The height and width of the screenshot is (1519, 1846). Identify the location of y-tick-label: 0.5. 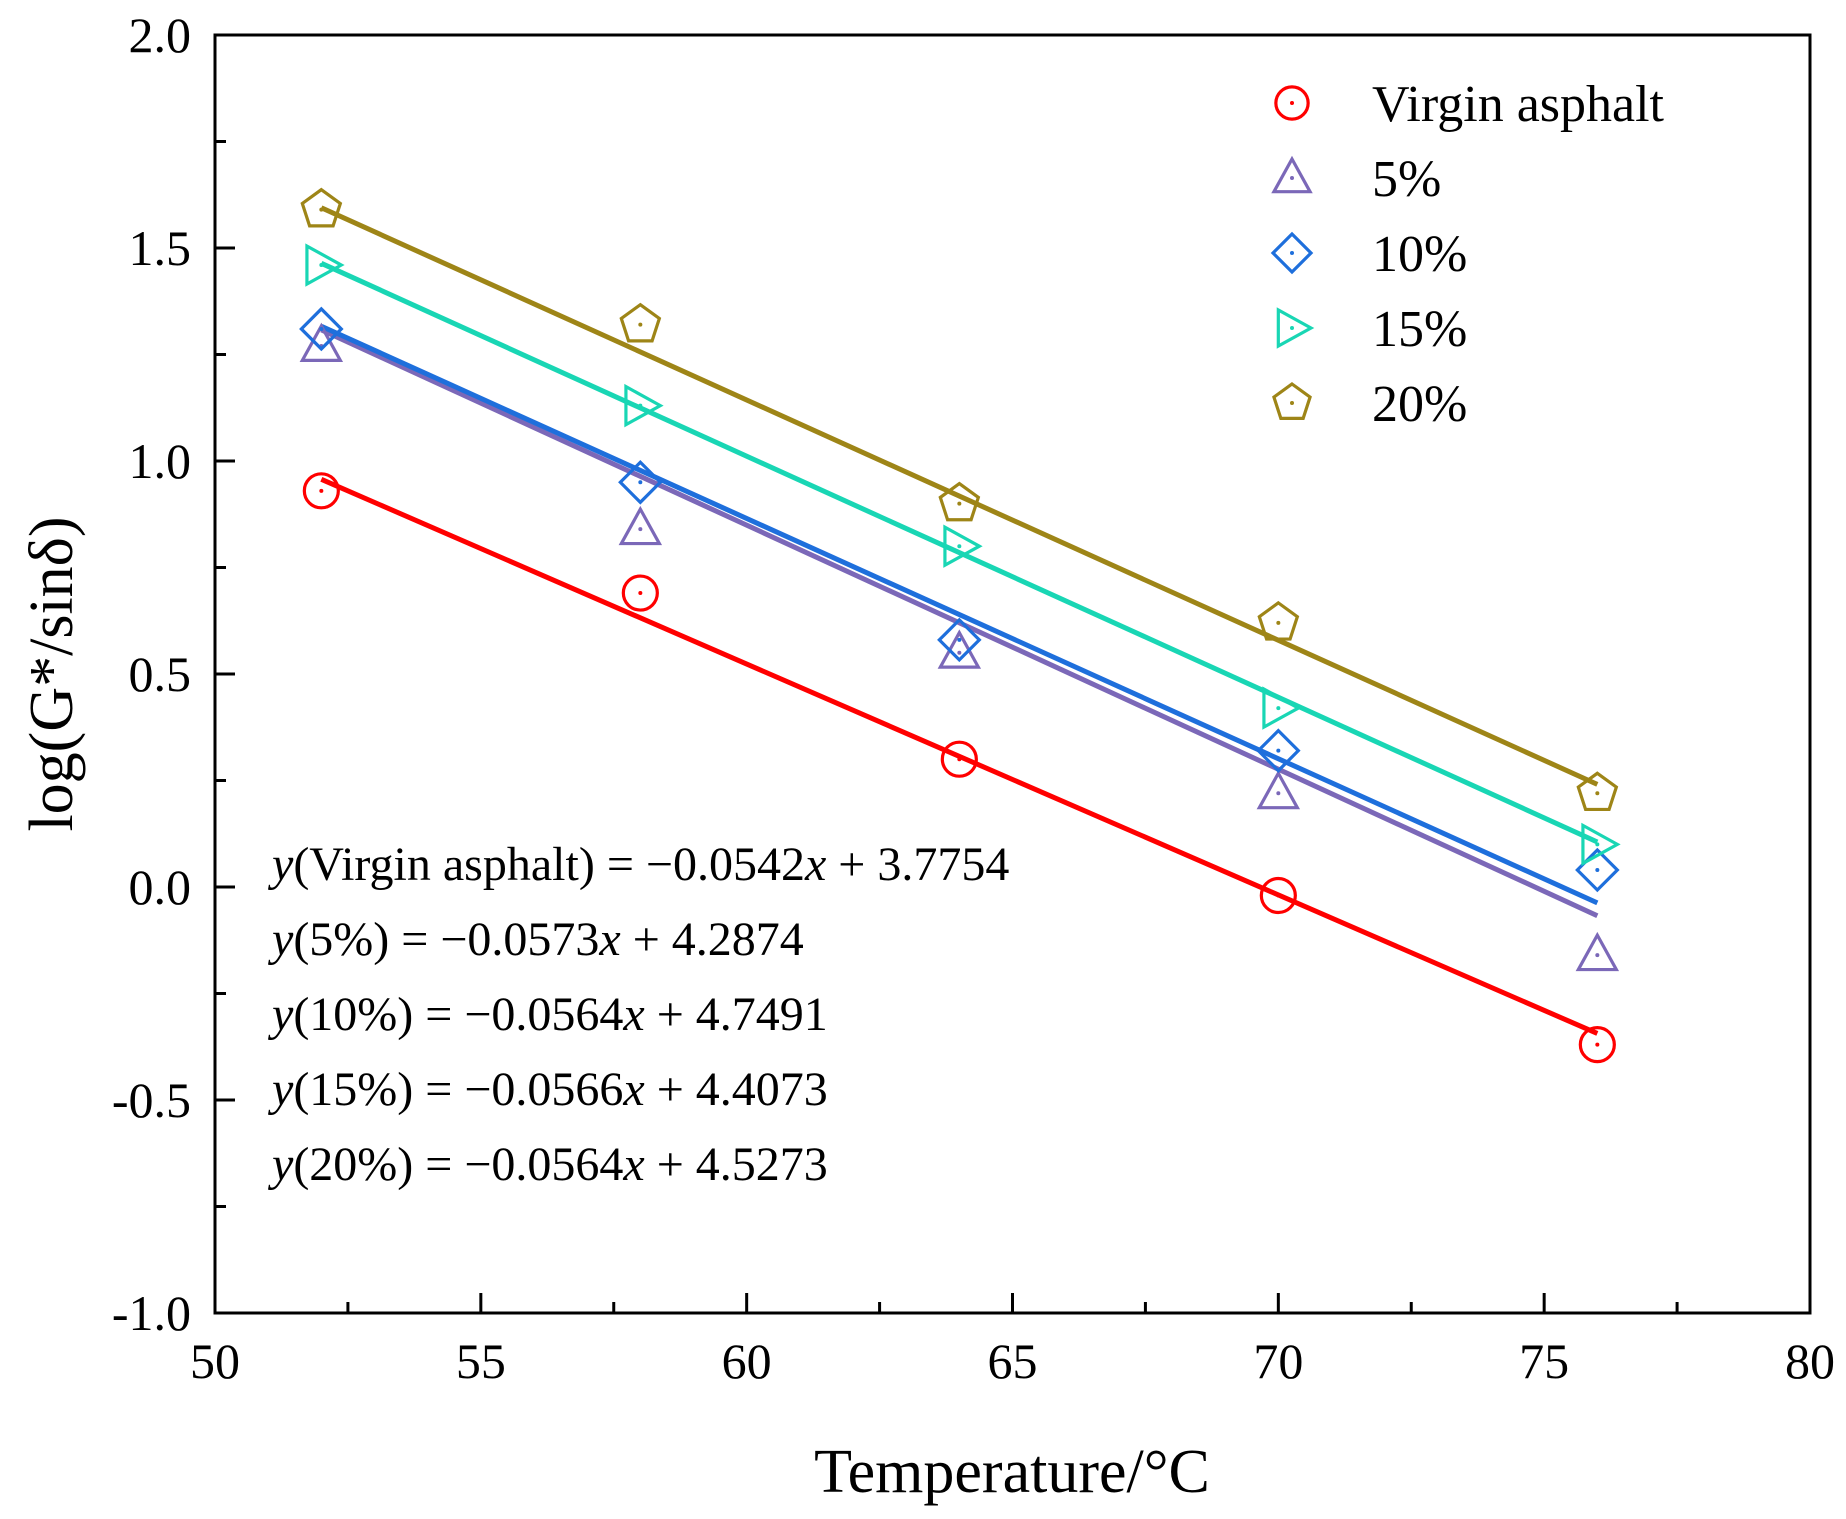
(160, 674).